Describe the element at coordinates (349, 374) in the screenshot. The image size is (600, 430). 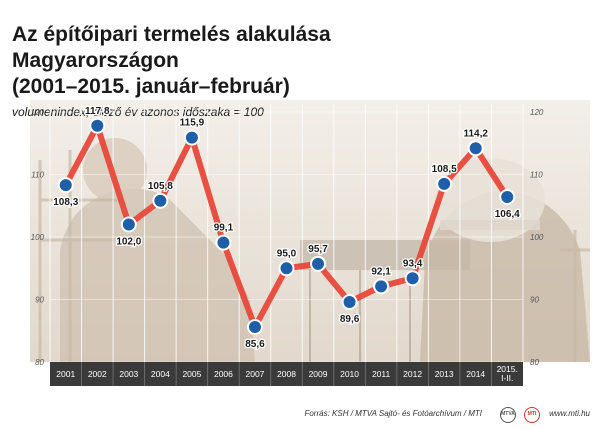
I see `x-tick-label: 2010` at that location.